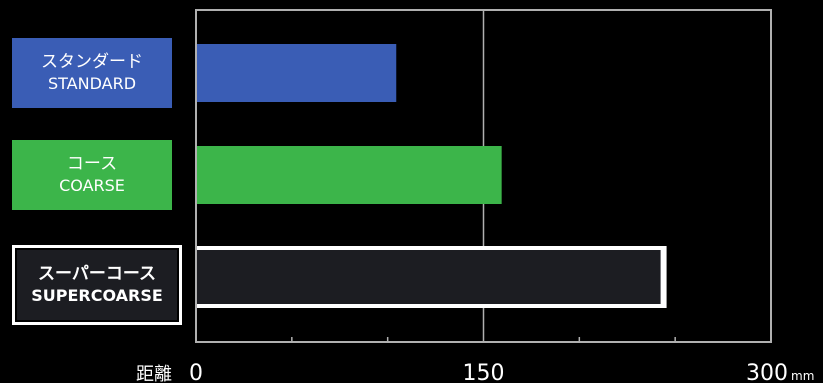 The image size is (823, 383). Describe the element at coordinates (802, 376) in the screenshot. I see `unit-label: mm` at that location.